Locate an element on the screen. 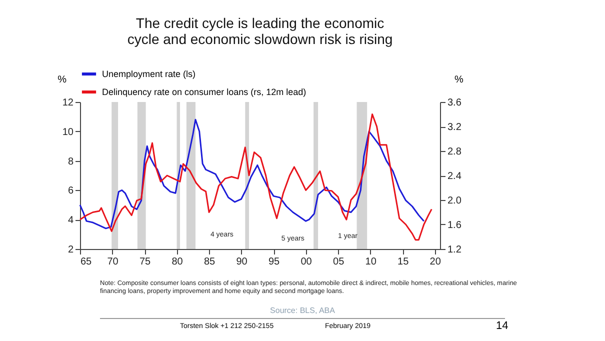 The width and height of the screenshot is (605, 341). x-tick-label: 85 is located at coordinates (210, 262).